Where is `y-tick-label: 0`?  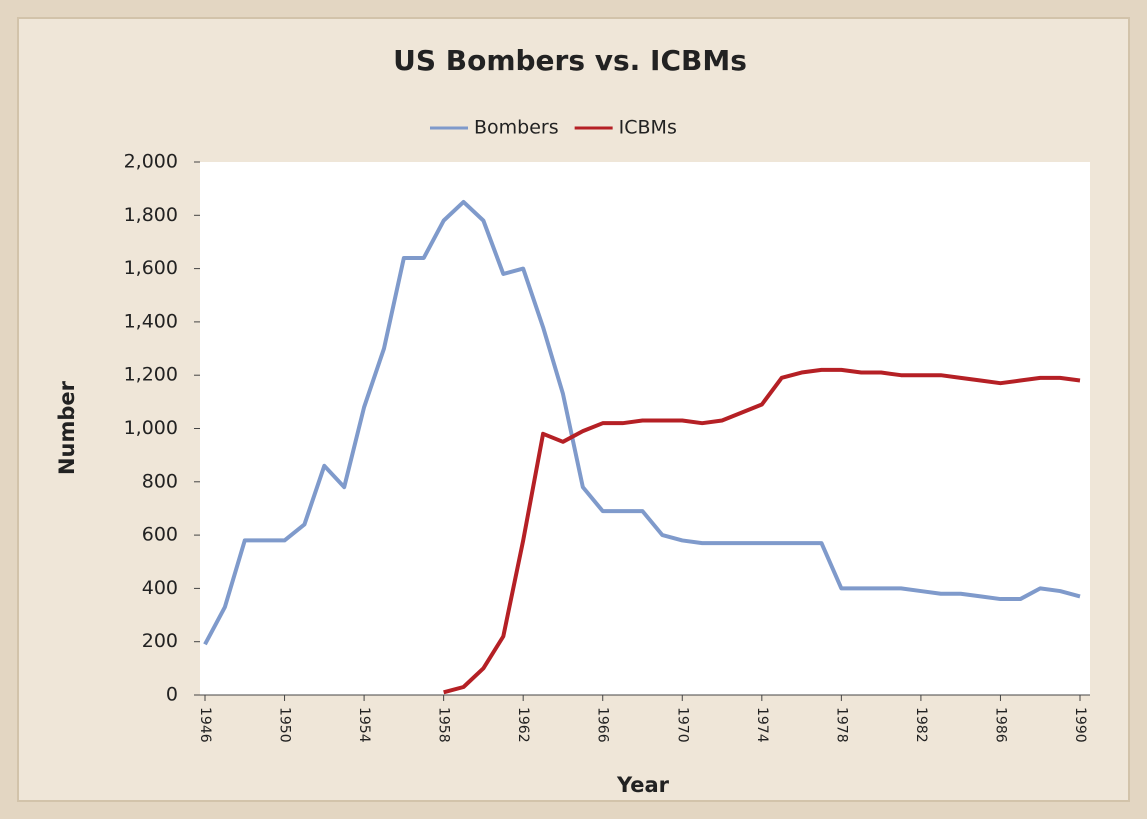 y-tick-label: 0 is located at coordinates (172, 695).